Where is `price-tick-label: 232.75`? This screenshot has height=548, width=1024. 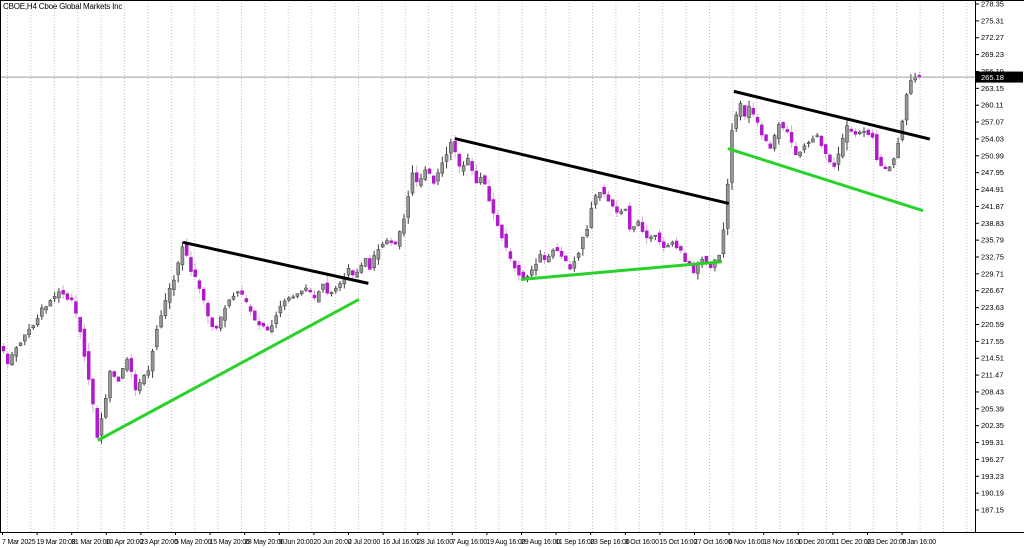
price-tick-label: 232.75 is located at coordinates (992, 257).